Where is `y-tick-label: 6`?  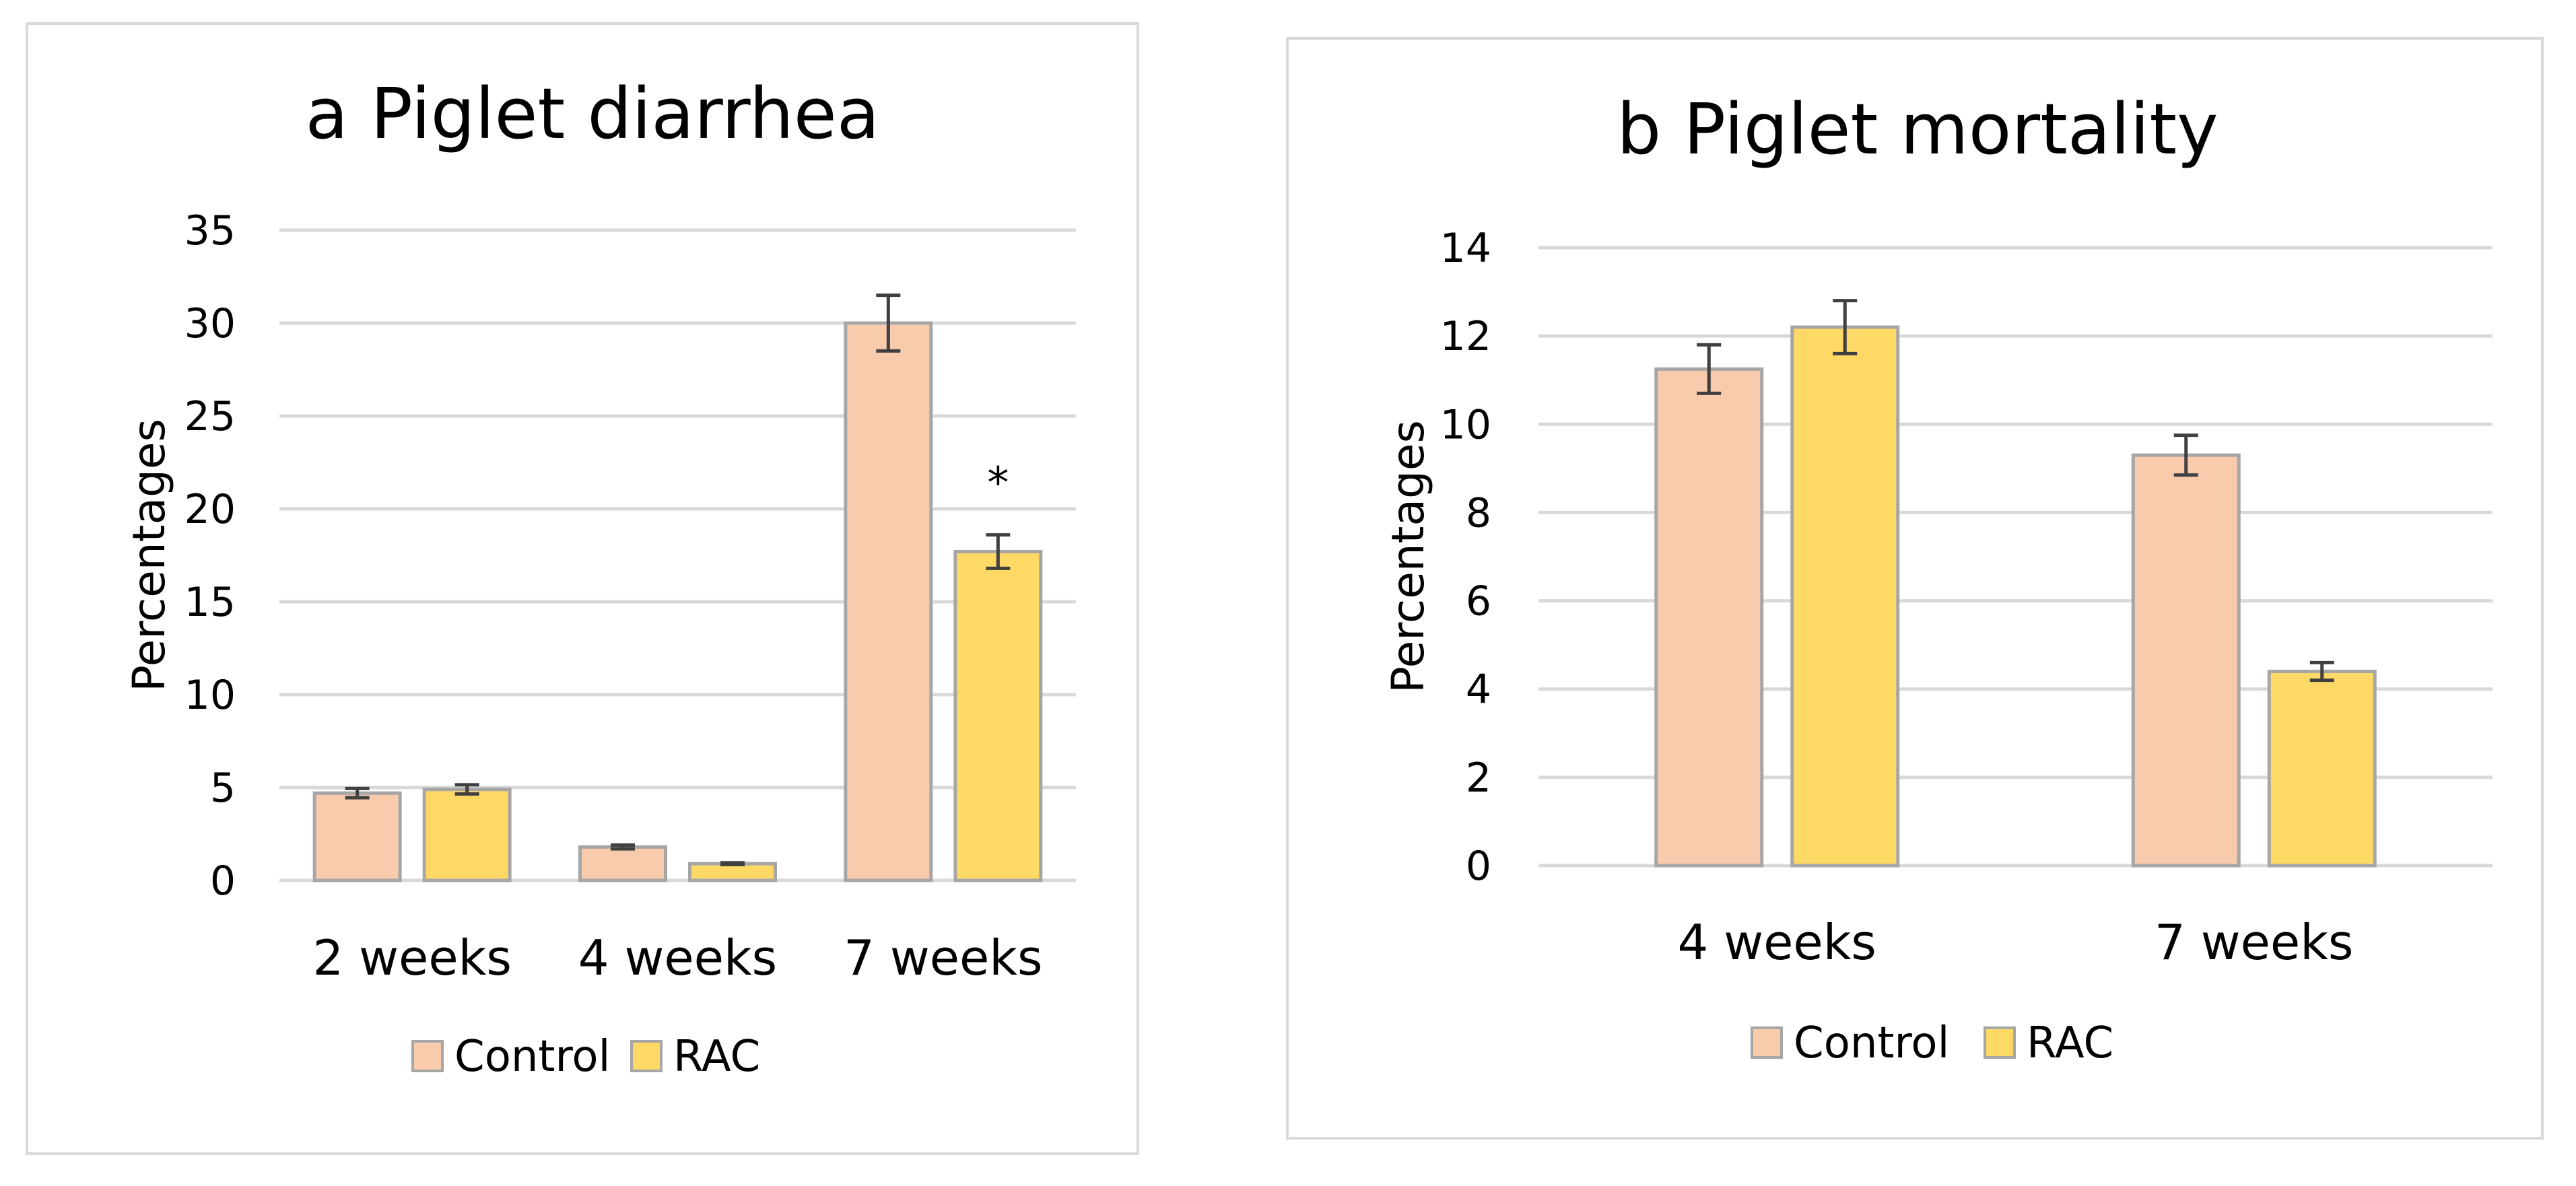 y-tick-label: 6 is located at coordinates (1479, 601).